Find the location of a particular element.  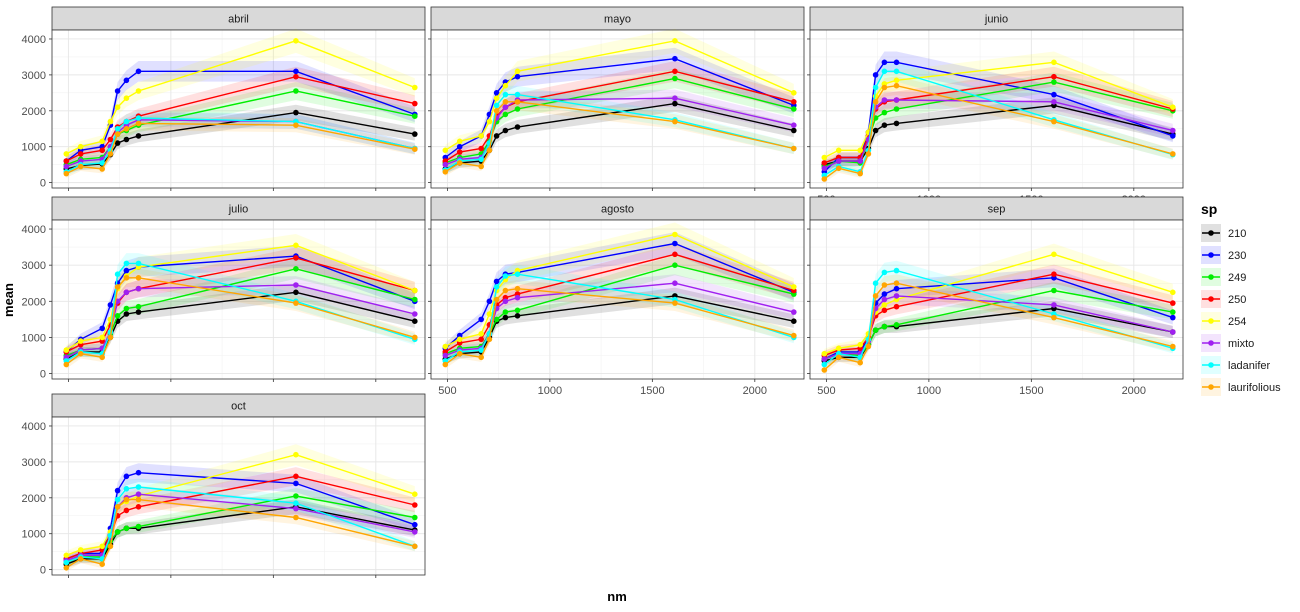

y-tick-label: 0 is located at coordinates (43, 184).